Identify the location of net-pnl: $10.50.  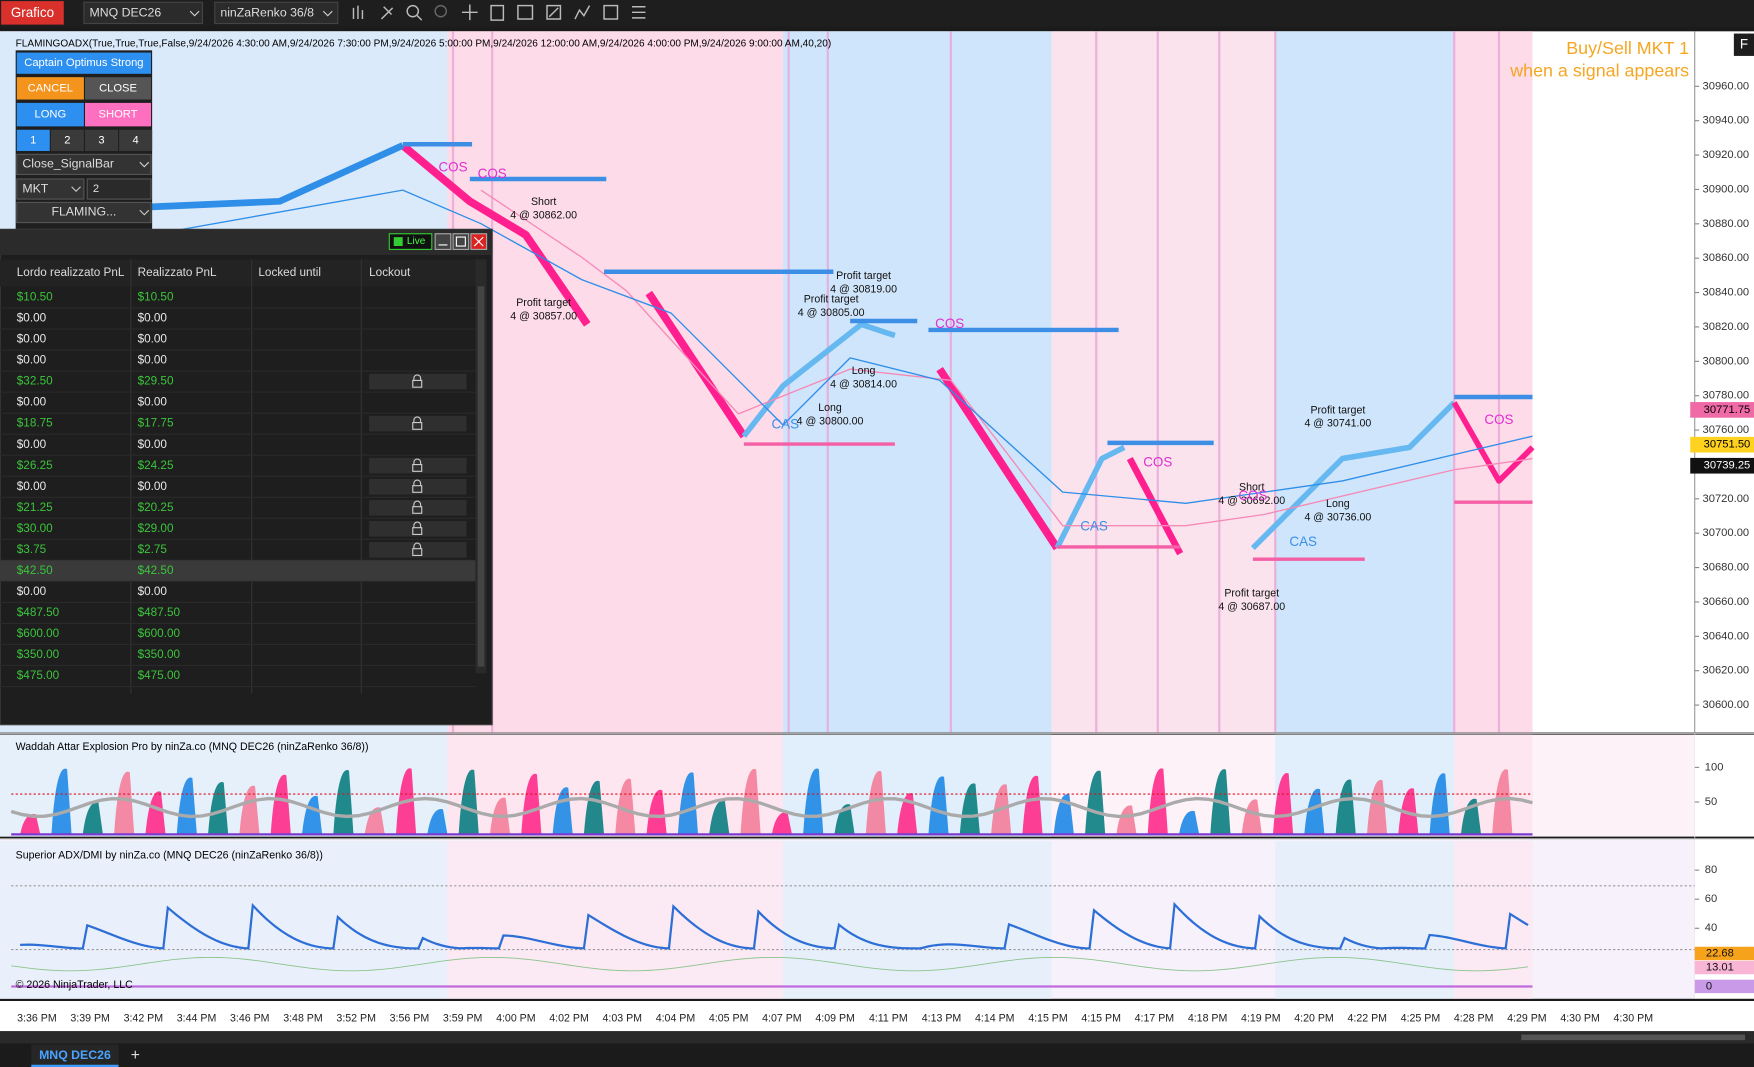
(156, 297).